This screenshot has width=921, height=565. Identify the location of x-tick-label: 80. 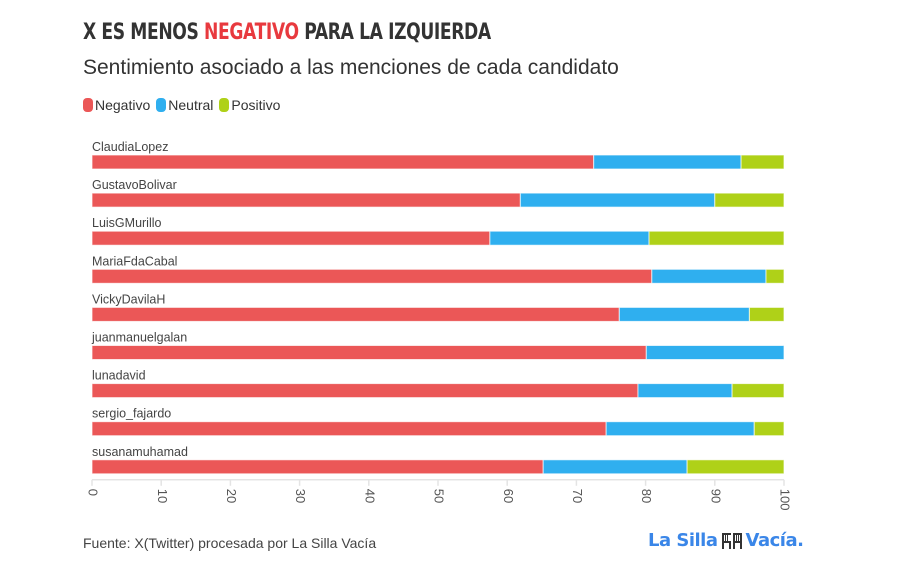
(646, 496).